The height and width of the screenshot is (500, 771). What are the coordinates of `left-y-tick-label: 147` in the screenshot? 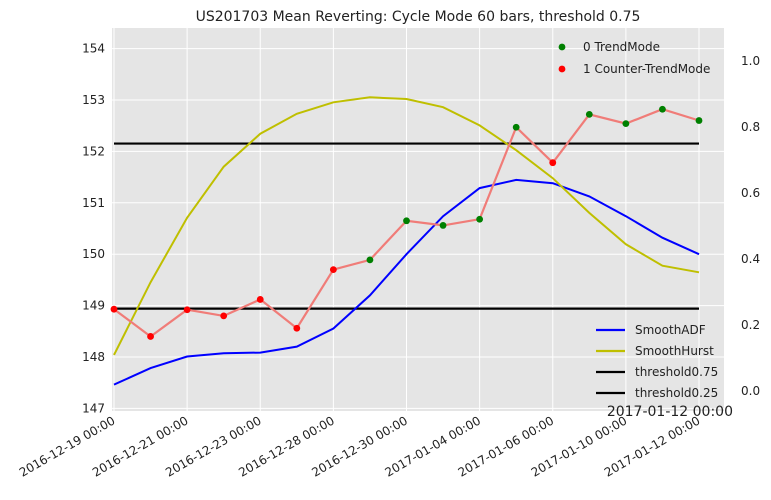 It's located at (93, 408).